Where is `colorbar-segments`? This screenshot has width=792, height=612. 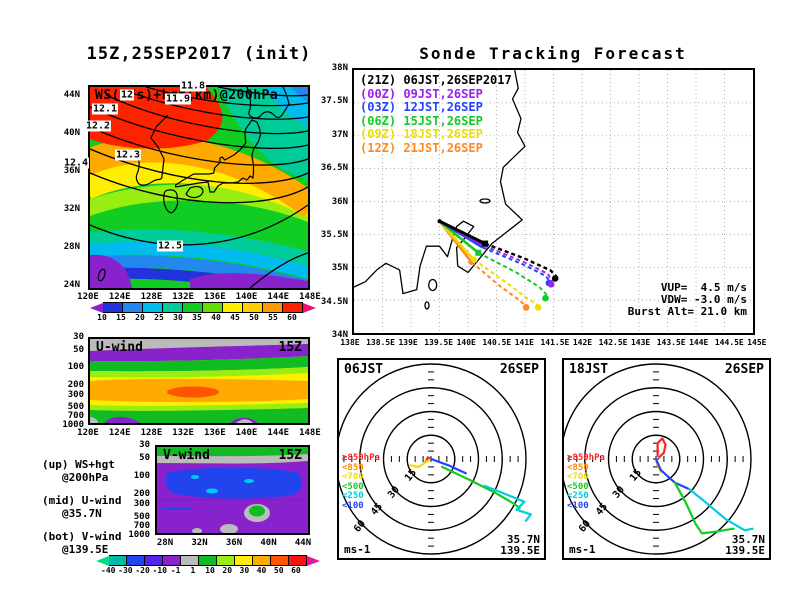
colorbar-segments is located at coordinates (208, 560).